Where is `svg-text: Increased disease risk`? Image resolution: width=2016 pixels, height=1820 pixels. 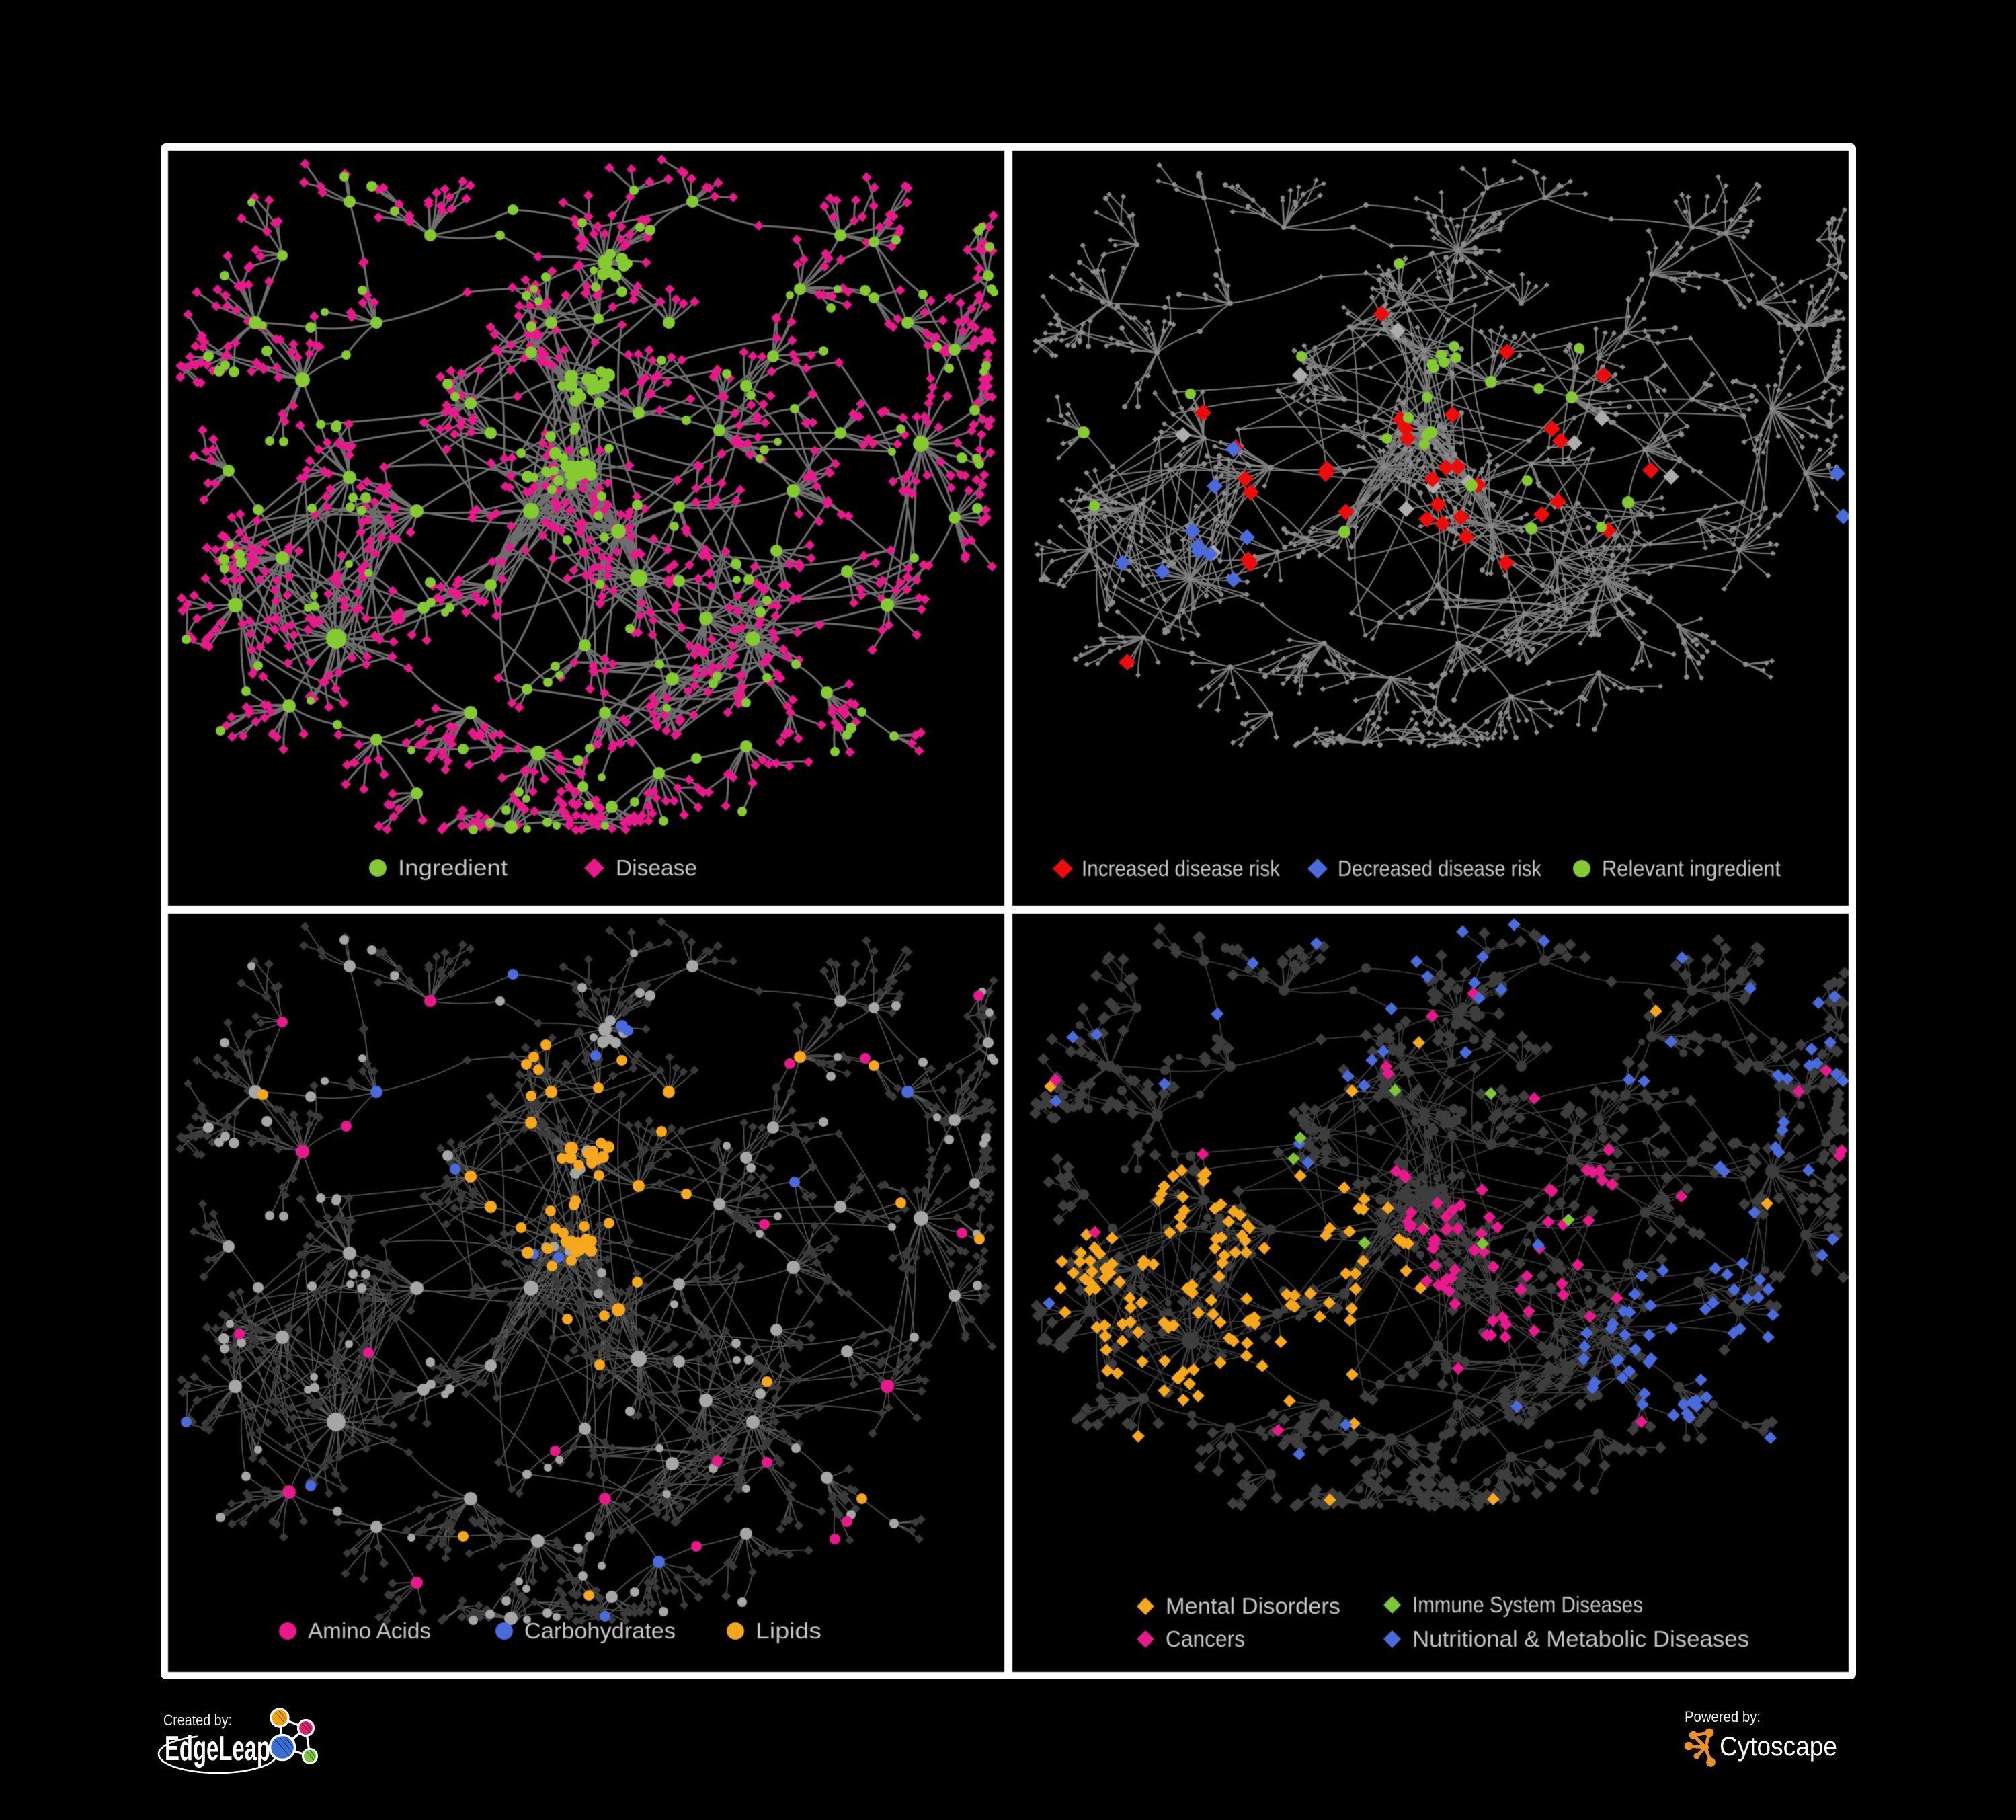
svg-text: Increased disease risk is located at coordinates (1181, 868).